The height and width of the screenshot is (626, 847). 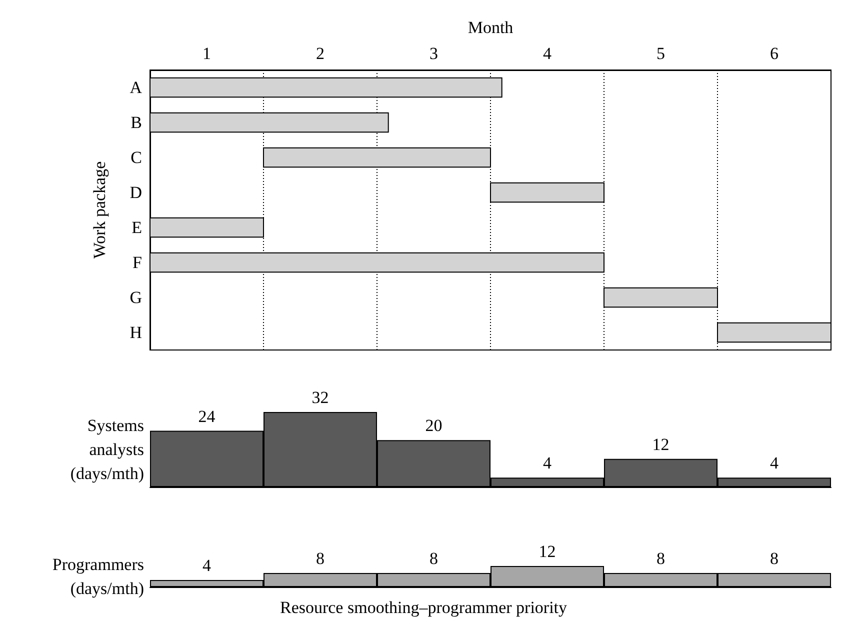 I want to click on y-axis-title: Work package, so click(x=99, y=210).